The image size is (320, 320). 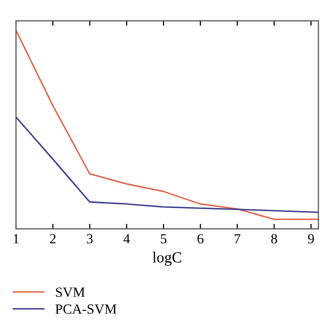 I want to click on x-axis-title: logC, so click(x=167, y=259).